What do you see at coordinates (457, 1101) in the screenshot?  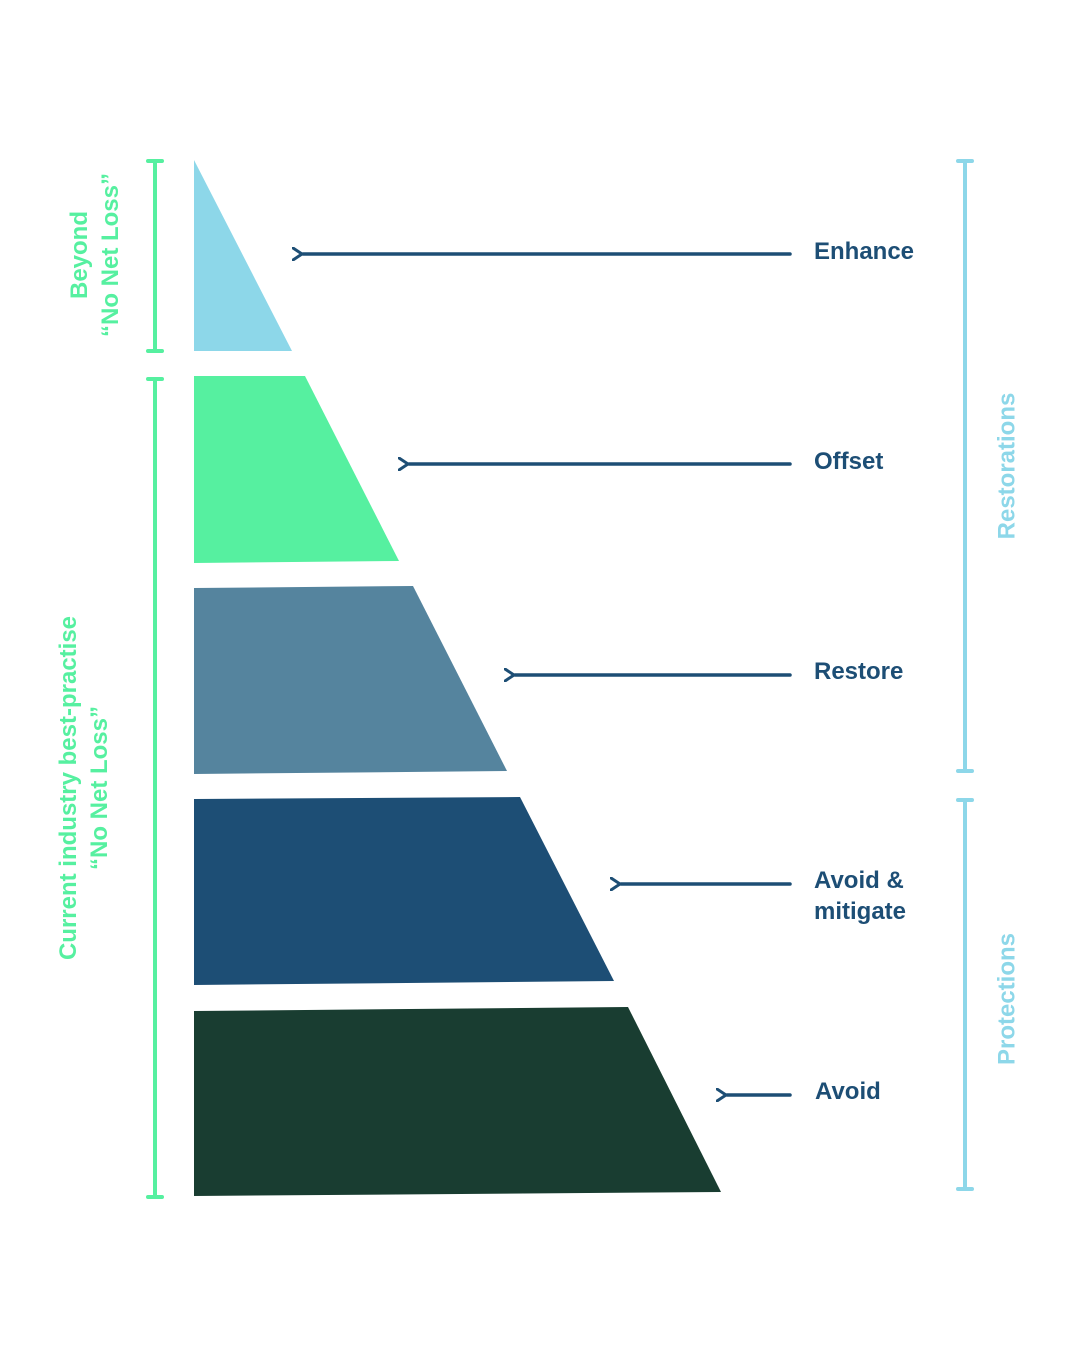 I see `tier-avoid` at bounding box center [457, 1101].